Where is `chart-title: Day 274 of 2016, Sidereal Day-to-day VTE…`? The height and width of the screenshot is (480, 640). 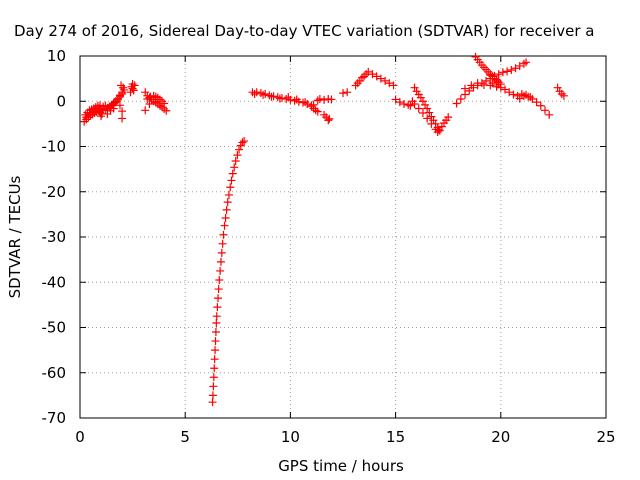 chart-title: Day 274 of 2016, Sidereal Day-to-day VTE… is located at coordinates (304, 31).